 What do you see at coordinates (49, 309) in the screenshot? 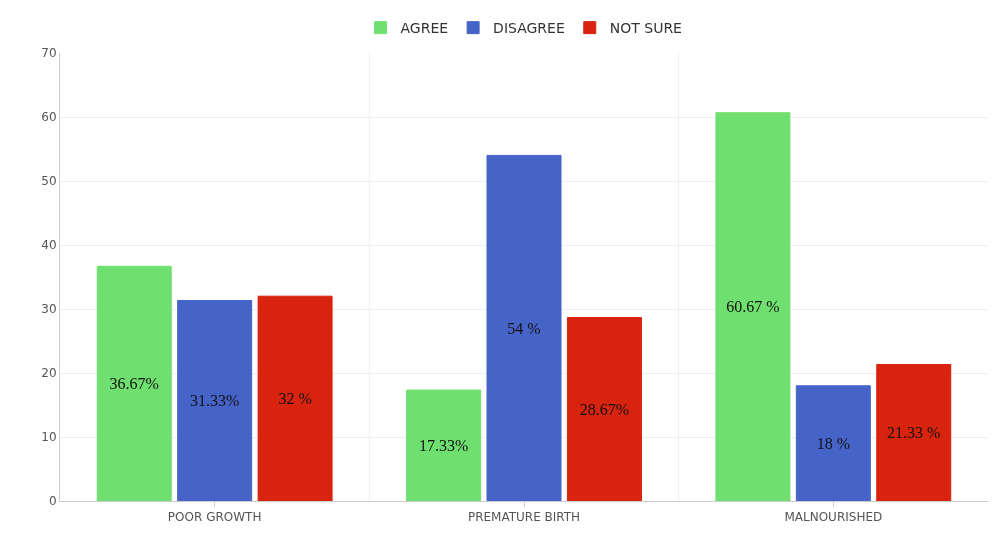
I see `y-tick-label: 30` at bounding box center [49, 309].